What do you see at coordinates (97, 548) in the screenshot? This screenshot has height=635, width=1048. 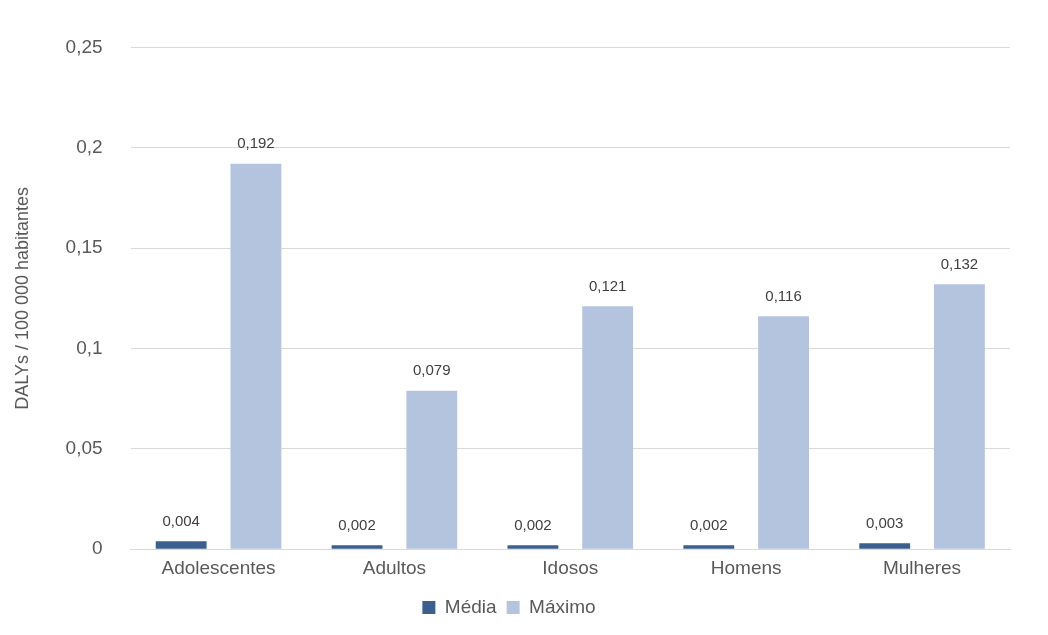 I see `y-tick-label: 0` at bounding box center [97, 548].